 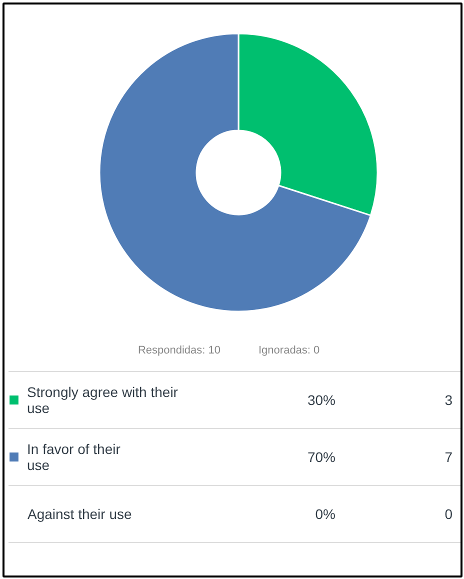 What do you see at coordinates (179, 350) in the screenshot?
I see `text: Respondidas: 10` at bounding box center [179, 350].